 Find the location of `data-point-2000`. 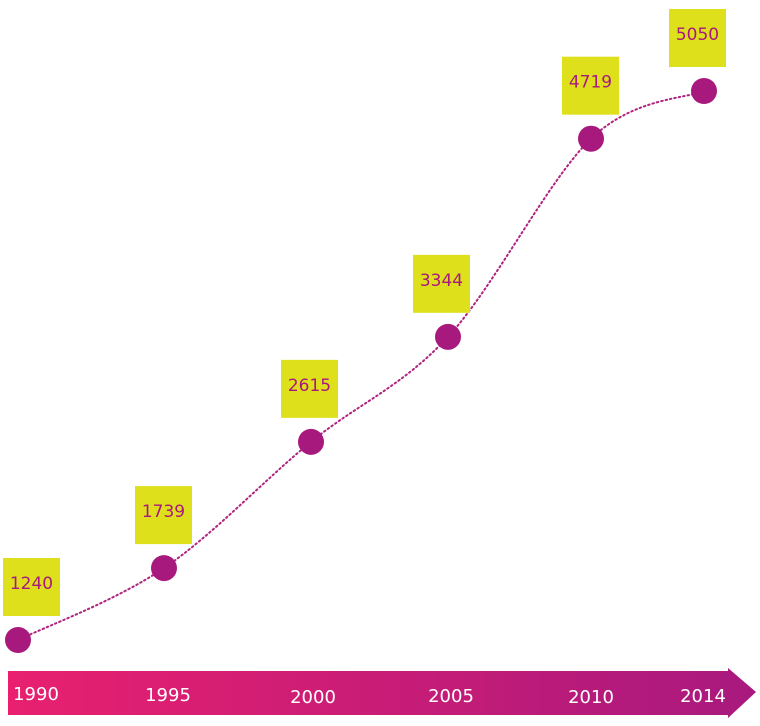

data-point-2000 is located at coordinates (311, 441).